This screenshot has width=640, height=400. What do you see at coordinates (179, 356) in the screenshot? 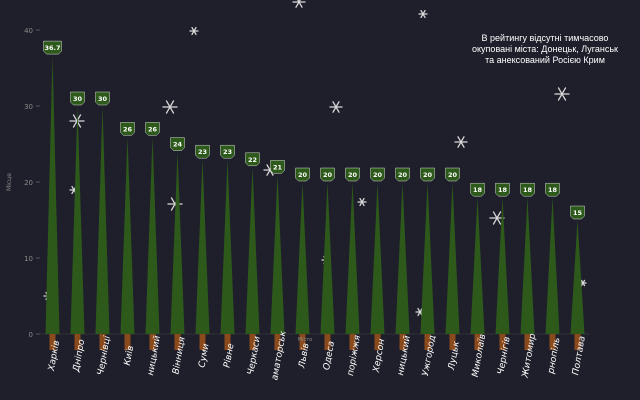
I see `x-tick-label: Вінниця` at bounding box center [179, 356].